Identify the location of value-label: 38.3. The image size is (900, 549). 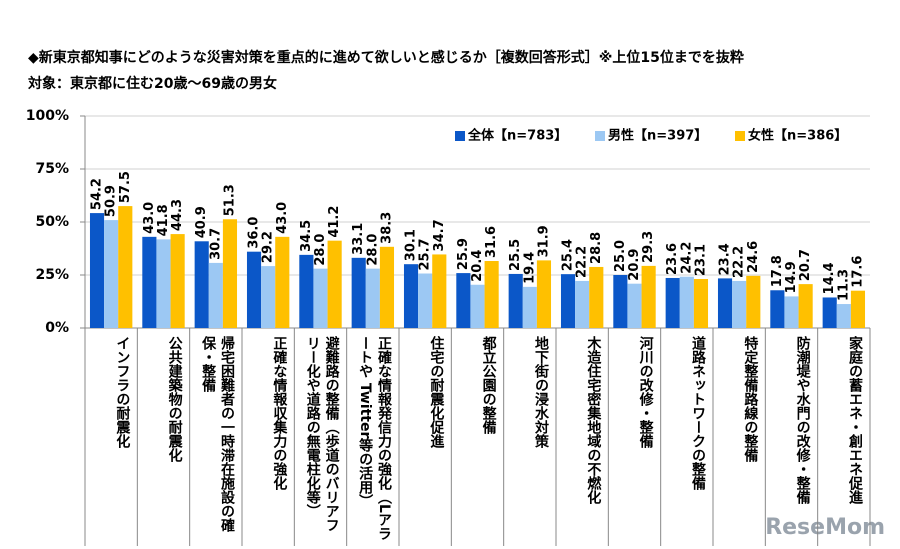
(386, 228).